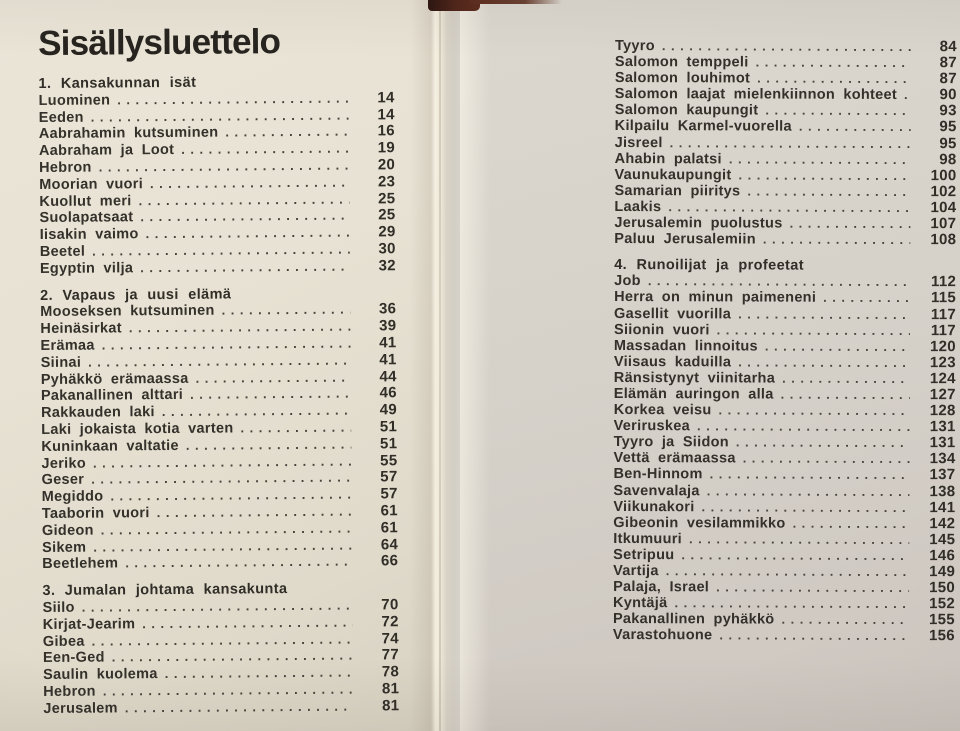  Describe the element at coordinates (448, 365) in the screenshot. I see `book-gutter` at that location.